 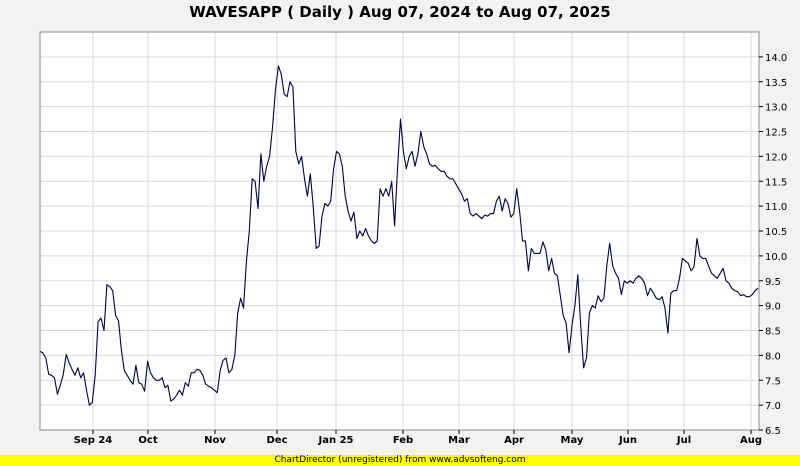 What do you see at coordinates (776, 232) in the screenshot?
I see `y-tick-label: 10.5` at bounding box center [776, 232].